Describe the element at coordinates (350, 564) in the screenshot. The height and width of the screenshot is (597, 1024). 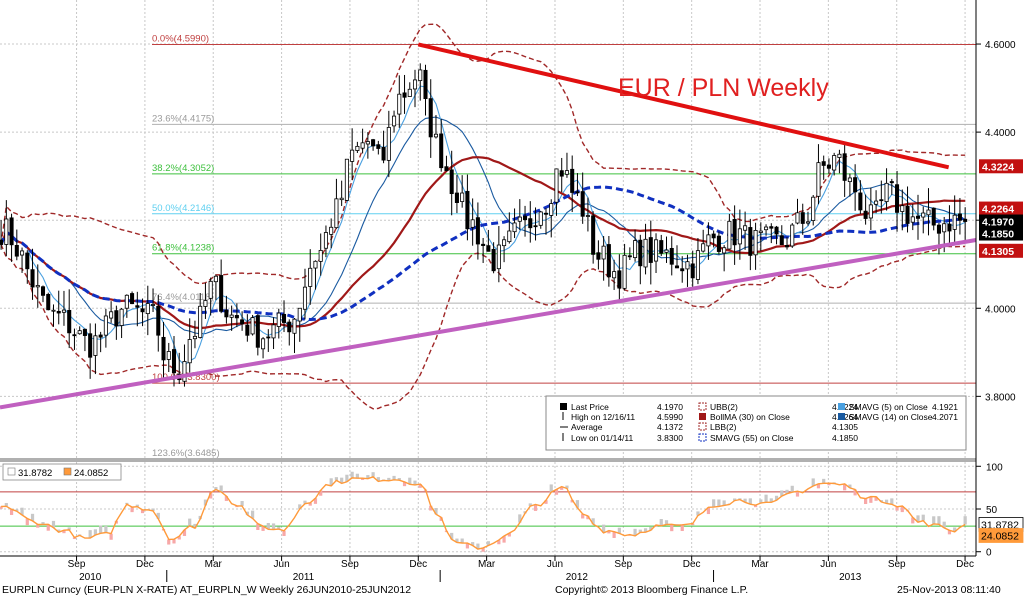
I see `x-axis-month-label: Sep` at that location.